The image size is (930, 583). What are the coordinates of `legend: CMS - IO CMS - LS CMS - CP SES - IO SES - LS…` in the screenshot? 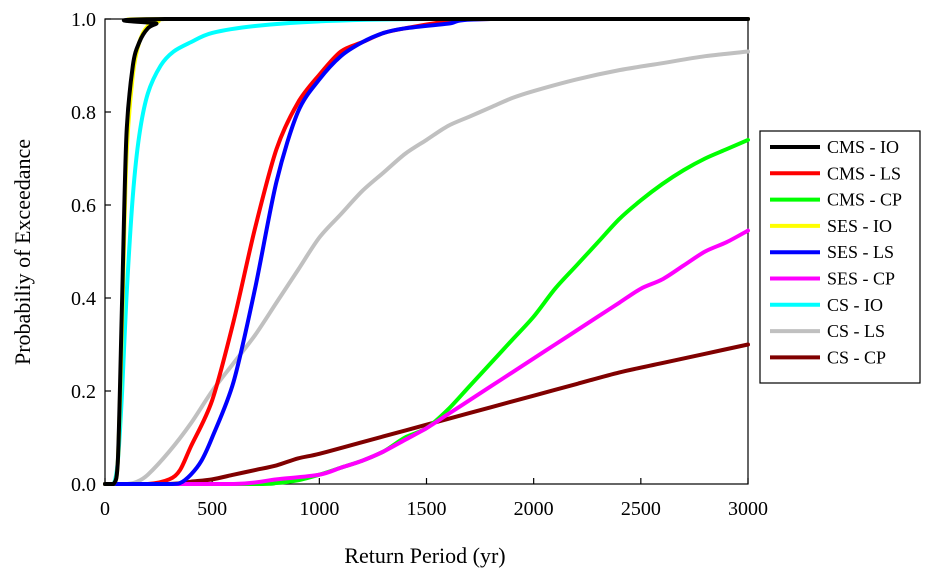 It's located at (840, 257).